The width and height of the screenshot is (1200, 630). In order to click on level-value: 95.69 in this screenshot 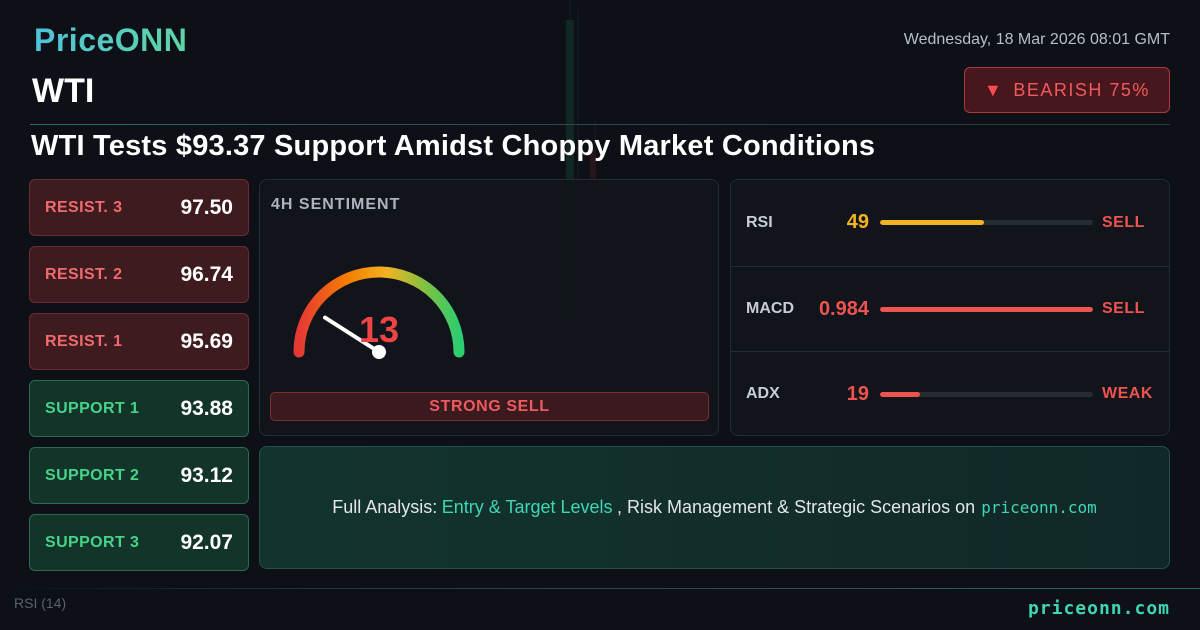, I will do `click(206, 341)`.